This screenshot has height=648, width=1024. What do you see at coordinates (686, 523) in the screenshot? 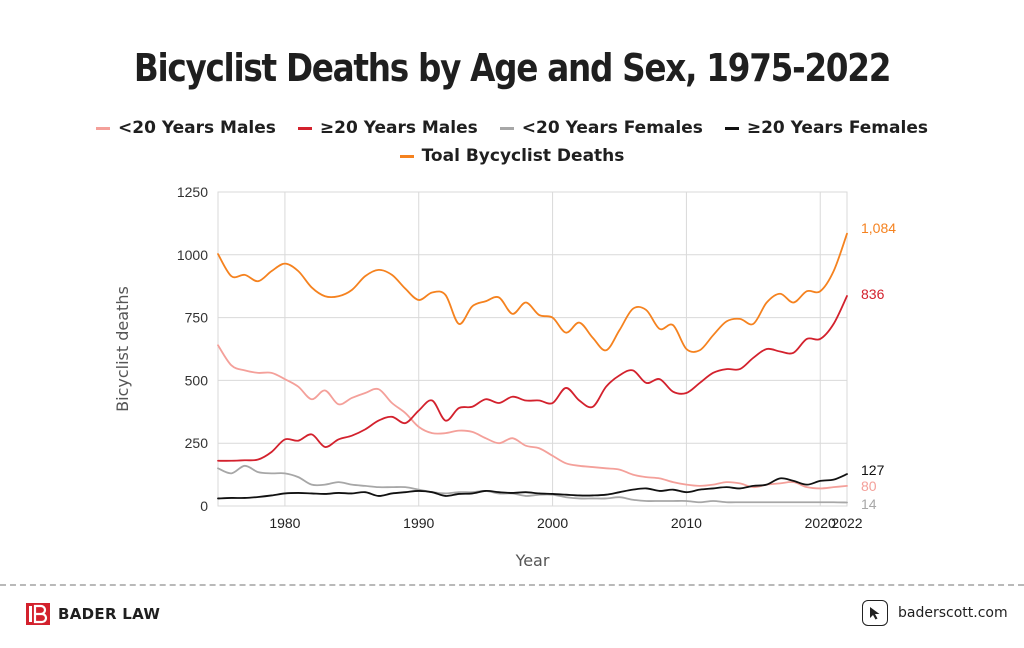
I see `x-tick-label-3: 2010` at bounding box center [686, 523].